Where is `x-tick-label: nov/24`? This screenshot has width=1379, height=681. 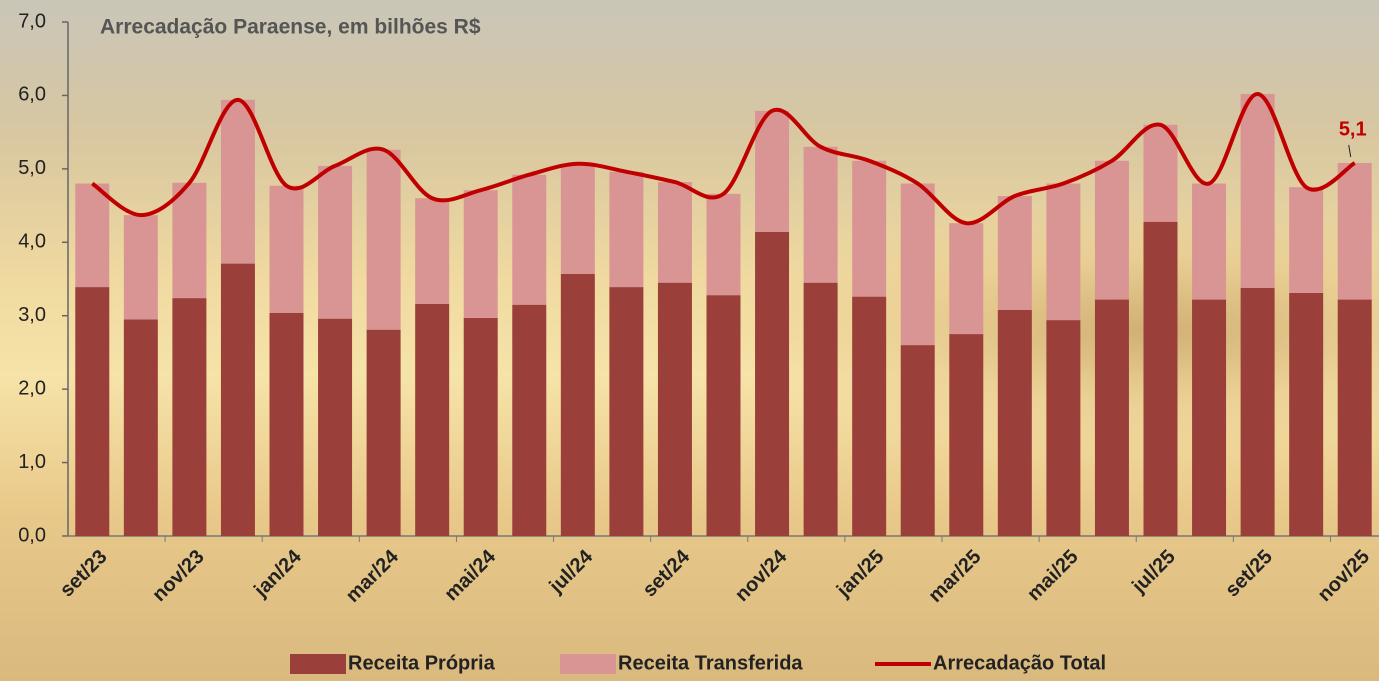 x-tick-label: nov/24 is located at coordinates (761, 575).